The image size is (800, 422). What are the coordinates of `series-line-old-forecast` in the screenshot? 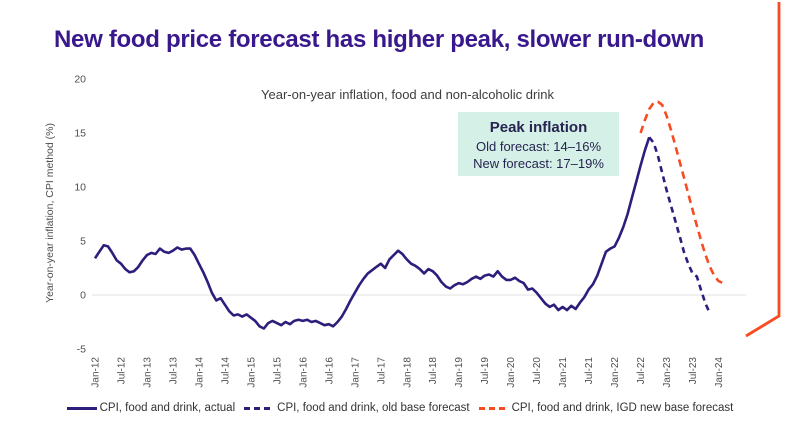 It's located at (680, 225).